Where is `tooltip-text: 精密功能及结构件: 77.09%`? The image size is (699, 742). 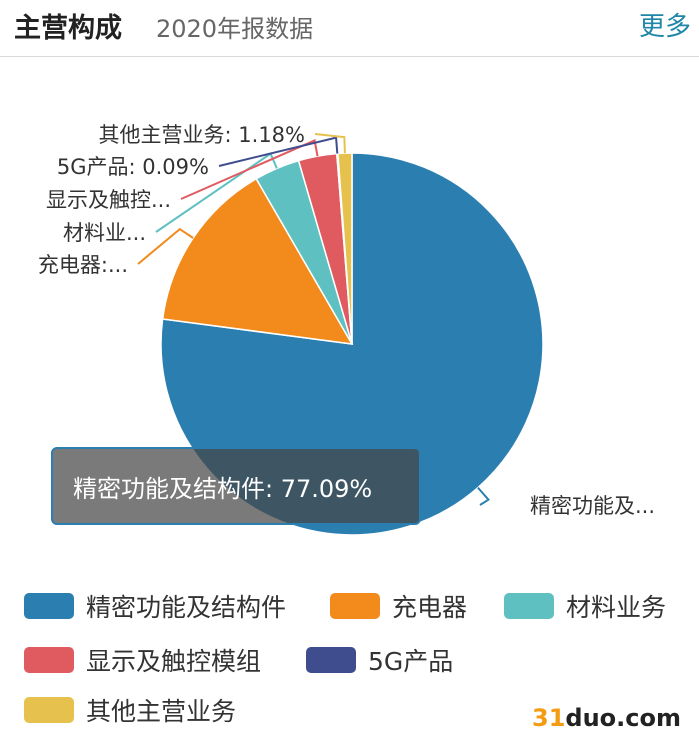
tooltip-text: 精密功能及结构件: 77.09% is located at coordinates (223, 488).